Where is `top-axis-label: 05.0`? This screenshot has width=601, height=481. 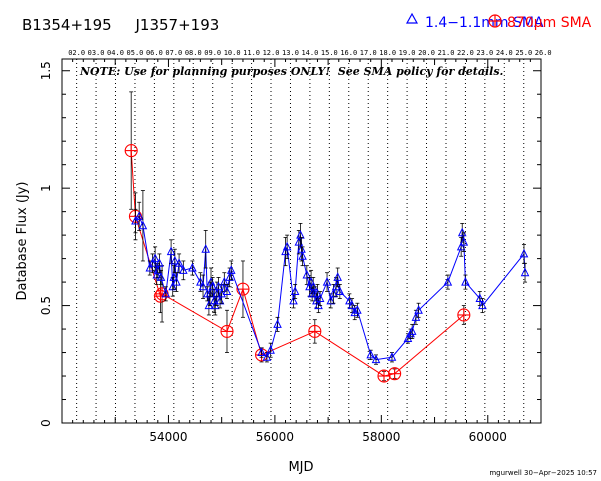
top-axis-label: 05.0 is located at coordinates (135, 53).